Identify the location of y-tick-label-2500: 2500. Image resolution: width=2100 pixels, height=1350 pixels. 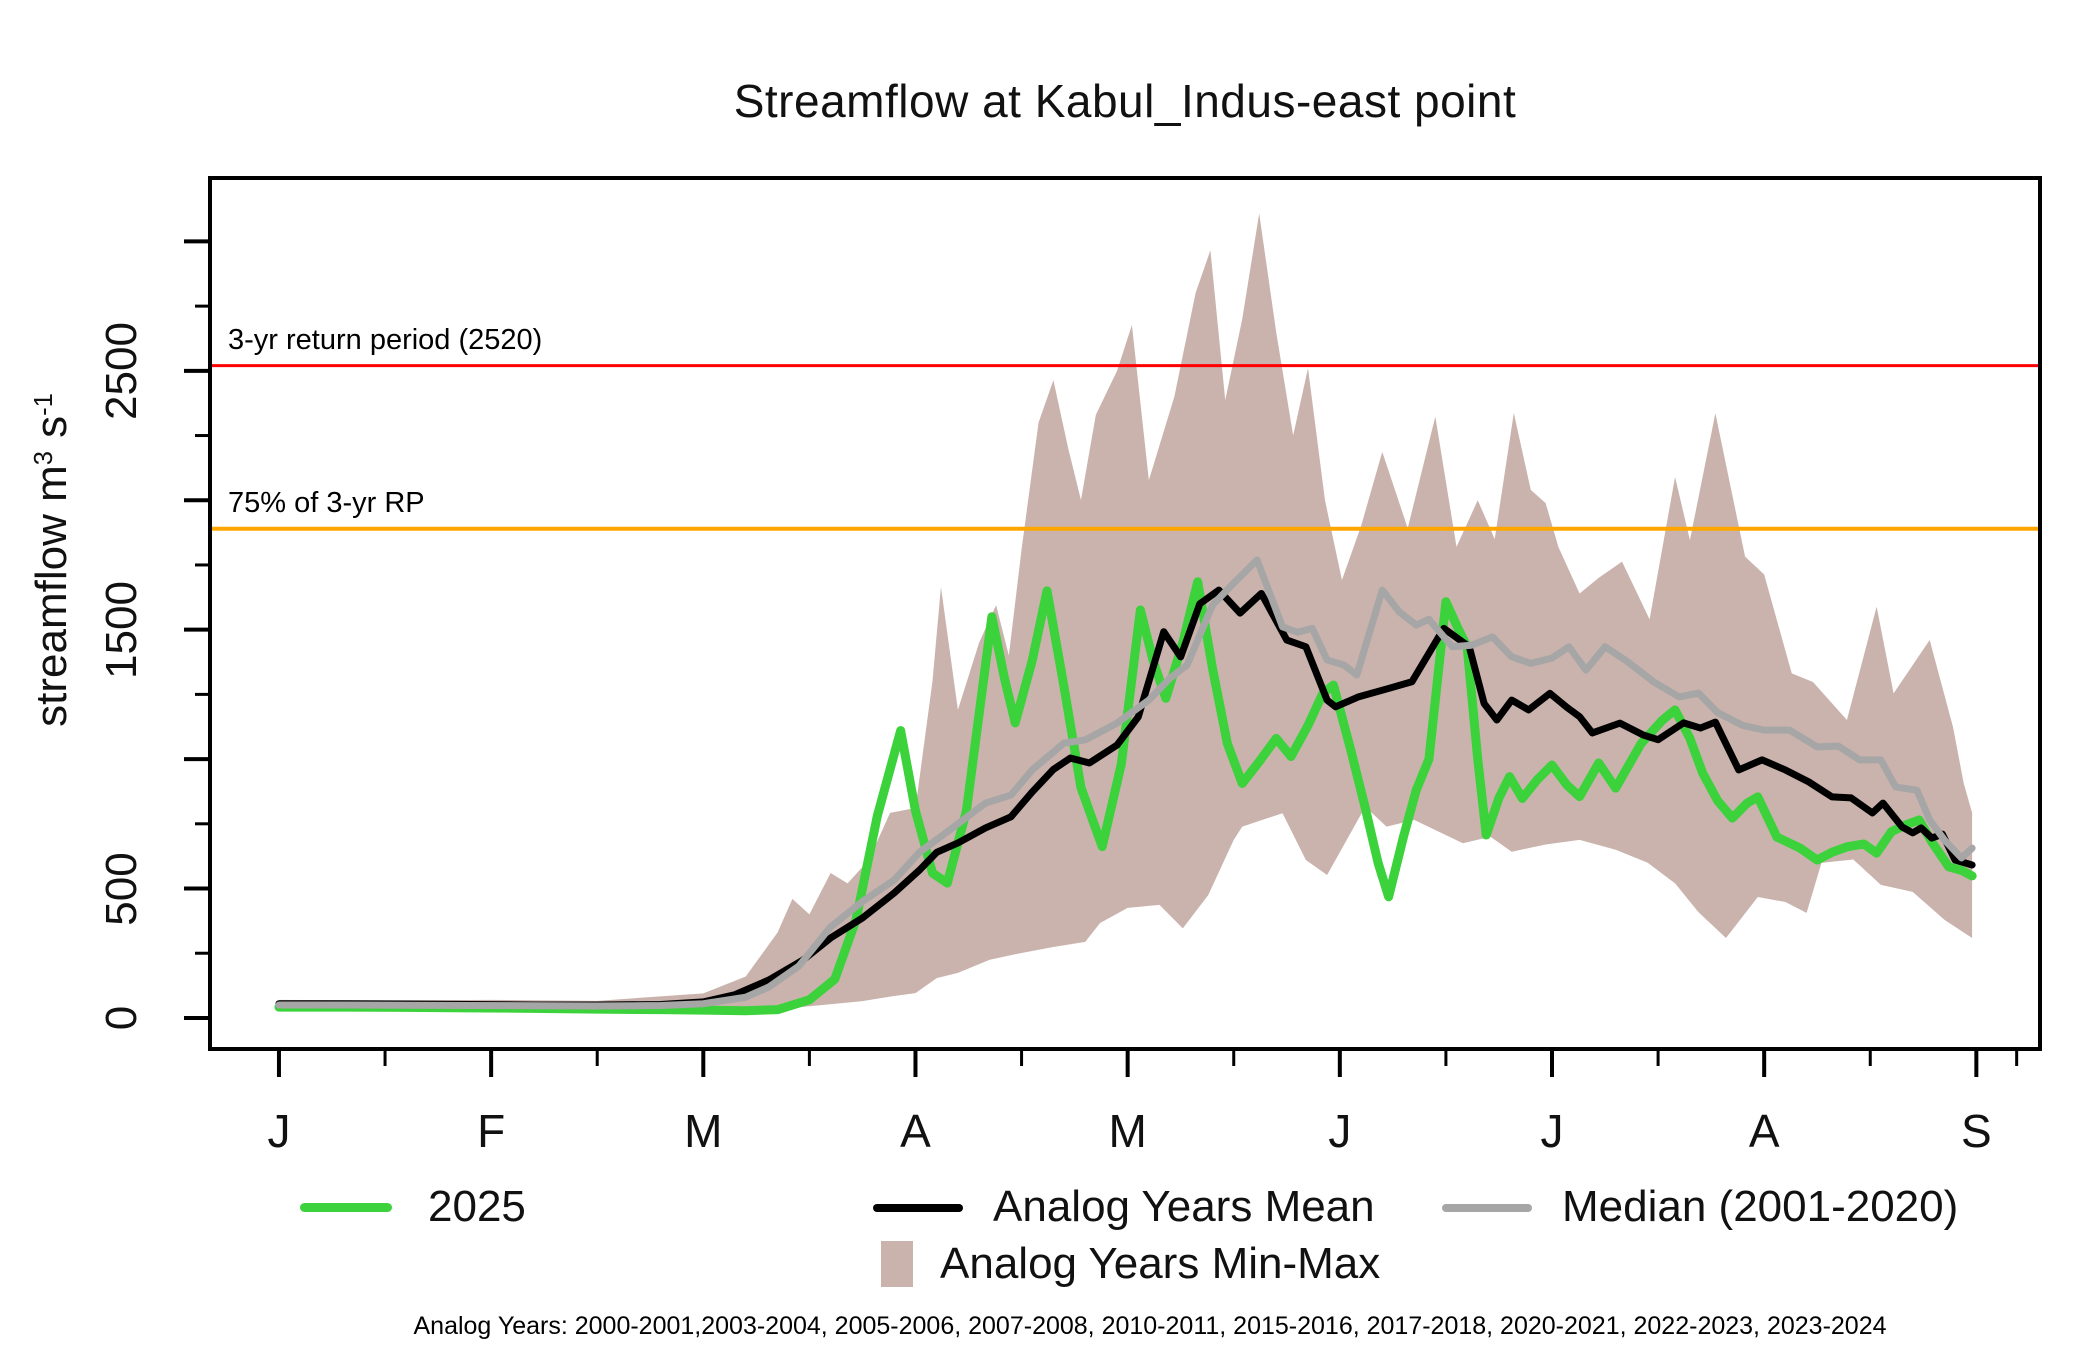
(121, 370).